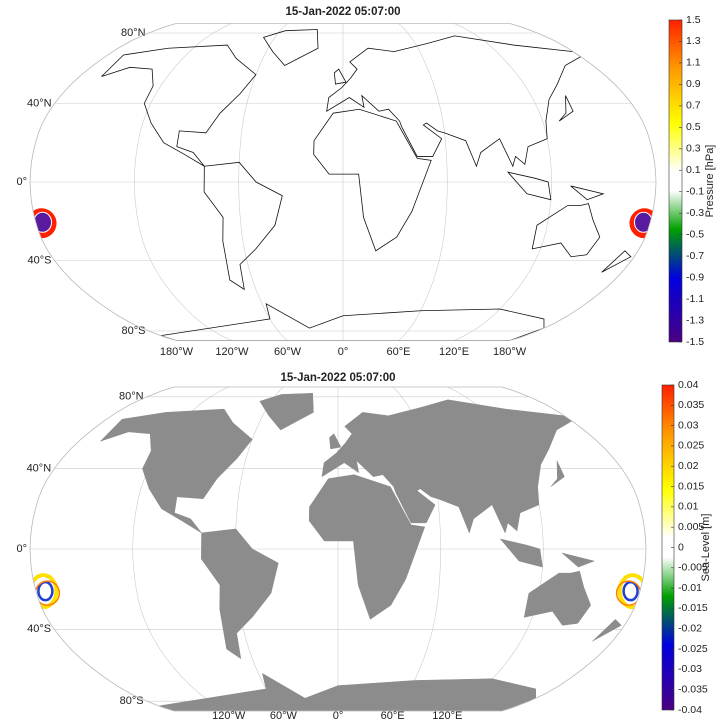 This screenshot has width=718, height=728. Describe the element at coordinates (693, 84) in the screenshot. I see `colorbar-tick-label: 0.9` at that location.